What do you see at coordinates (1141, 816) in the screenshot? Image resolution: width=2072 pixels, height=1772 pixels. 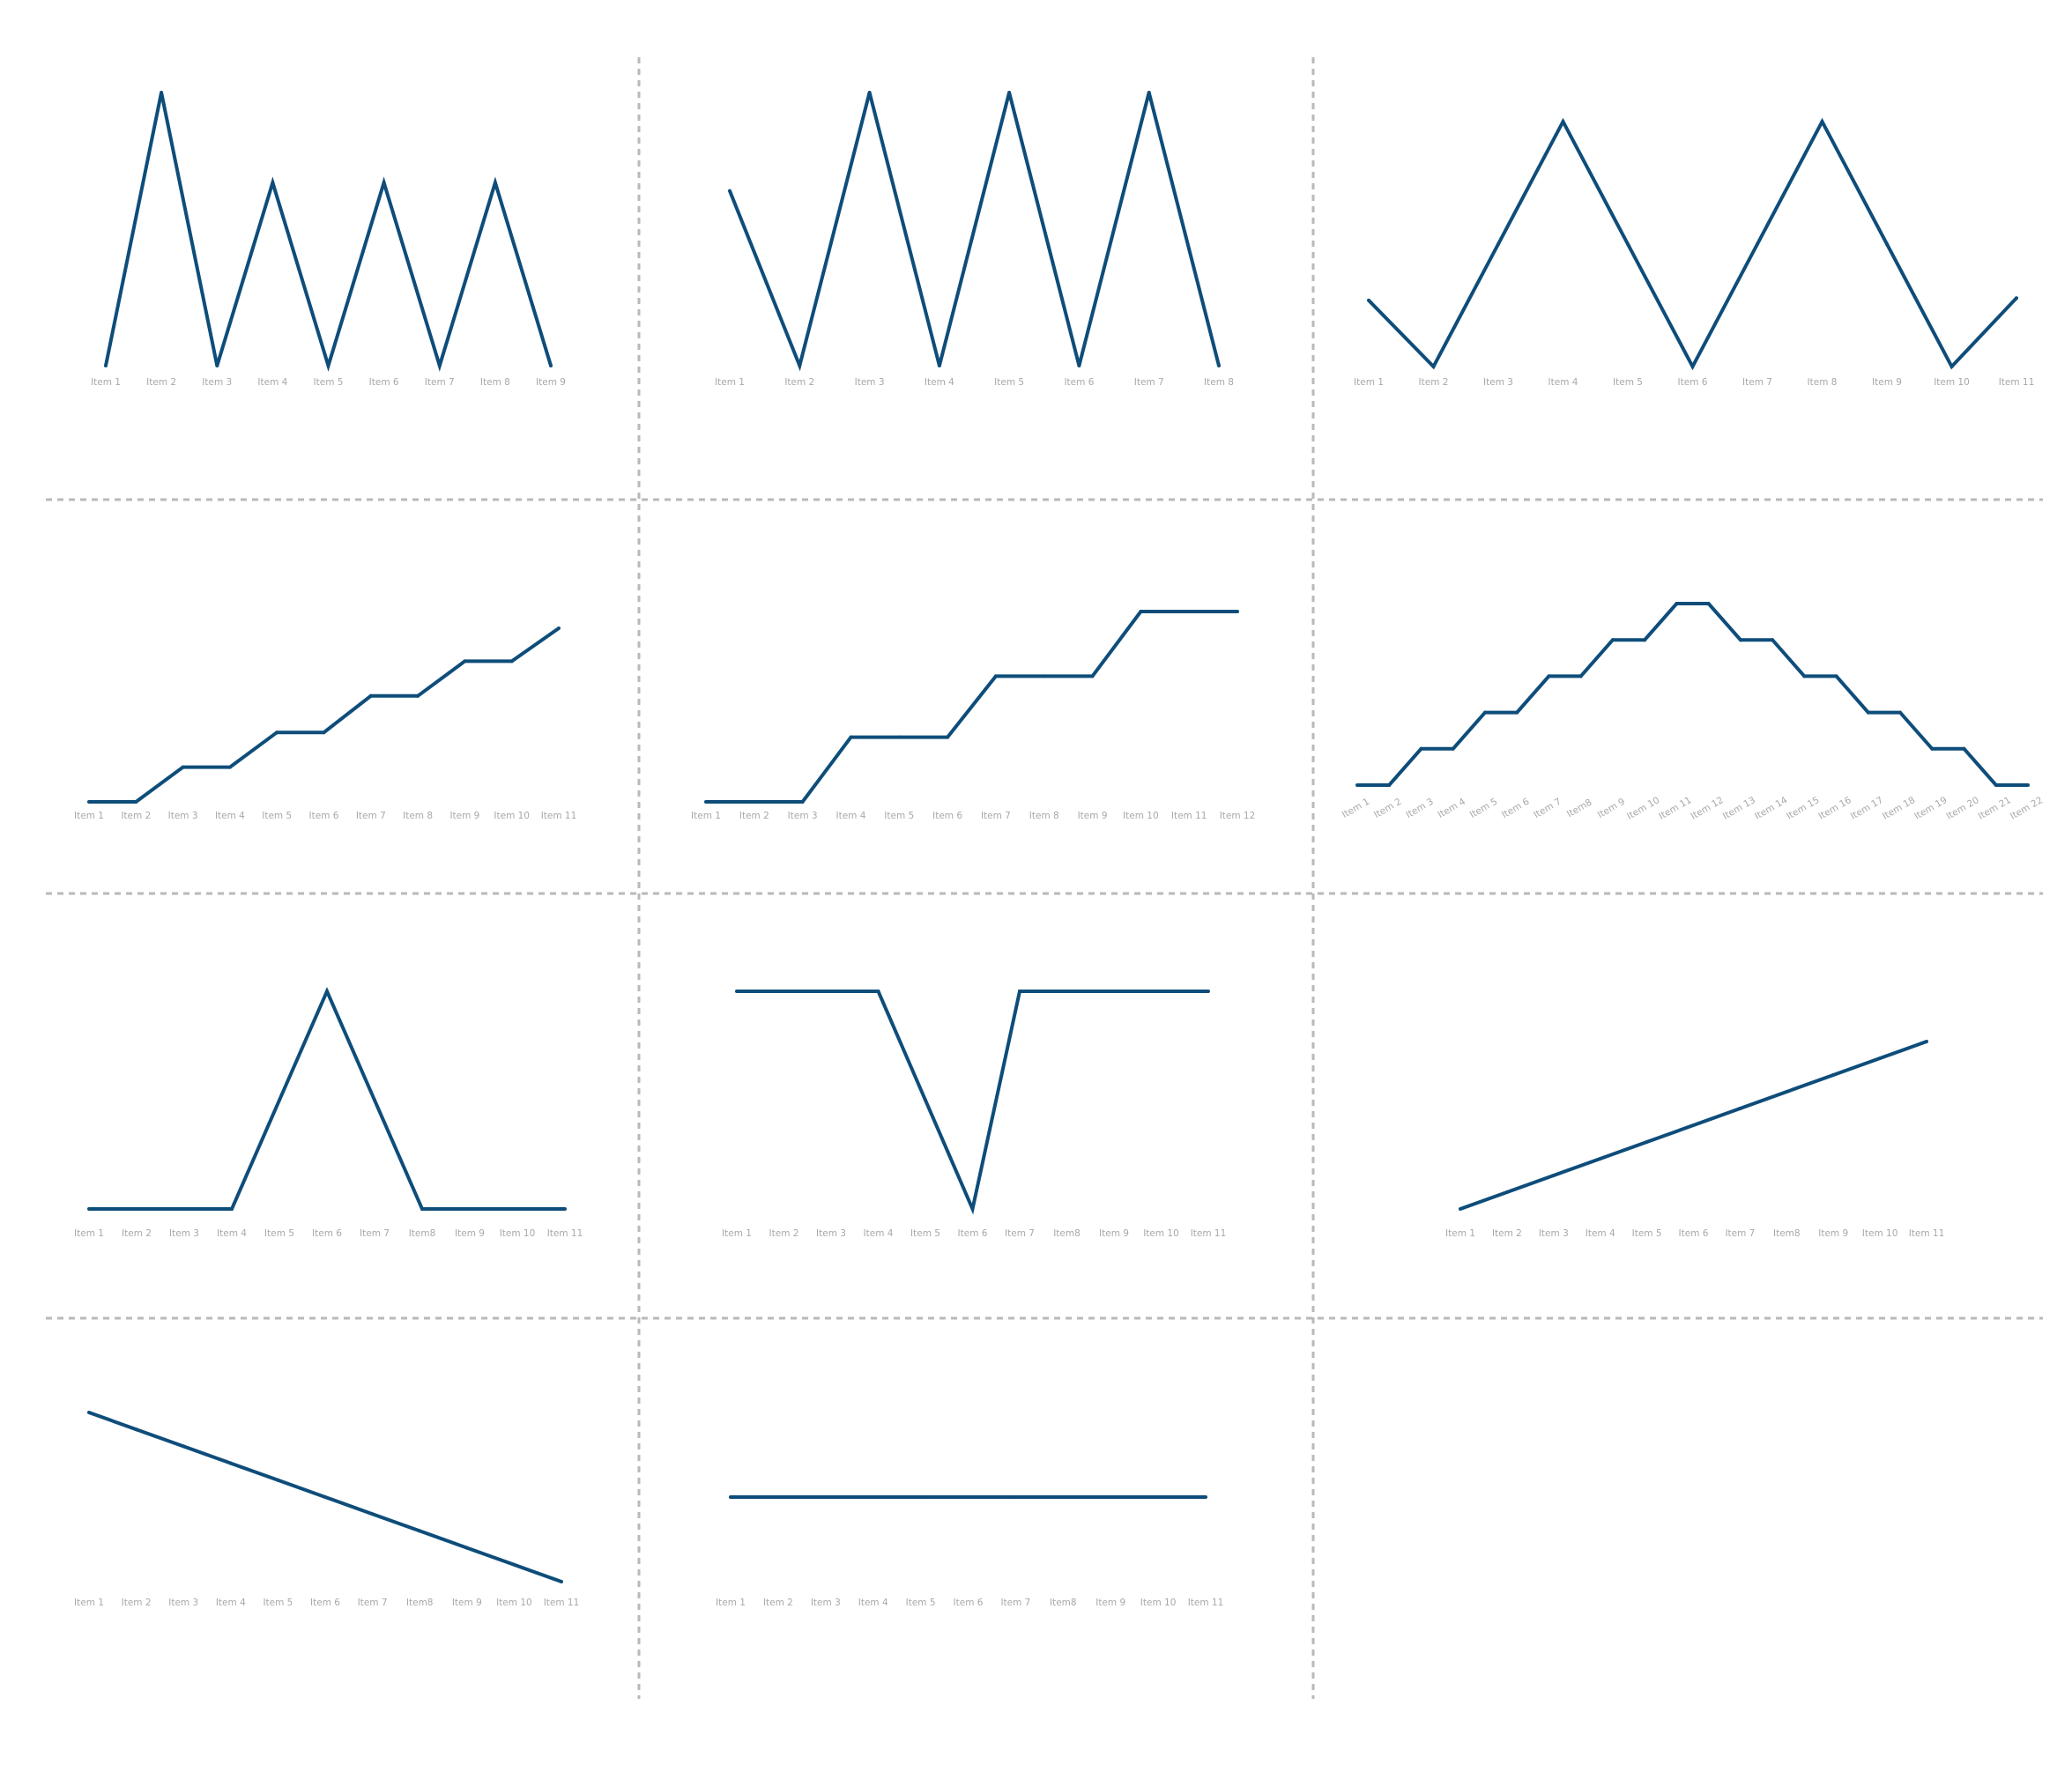 I see `x-tick-label: Item 10` at bounding box center [1141, 816].